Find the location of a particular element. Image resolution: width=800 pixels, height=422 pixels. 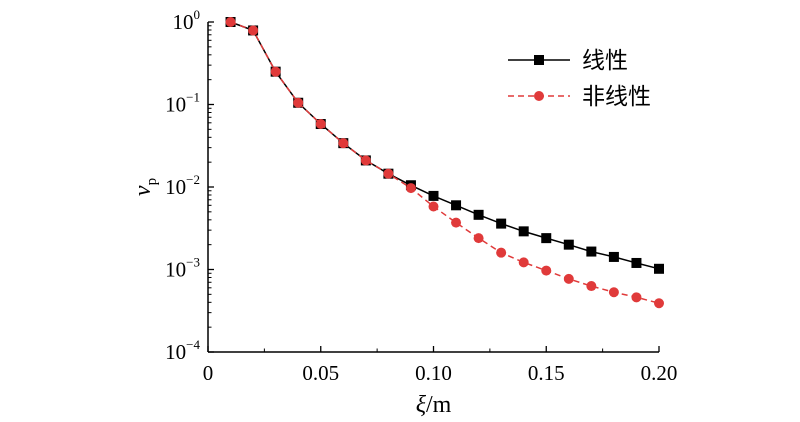

y-axis-title: vp is located at coordinates (145, 187).